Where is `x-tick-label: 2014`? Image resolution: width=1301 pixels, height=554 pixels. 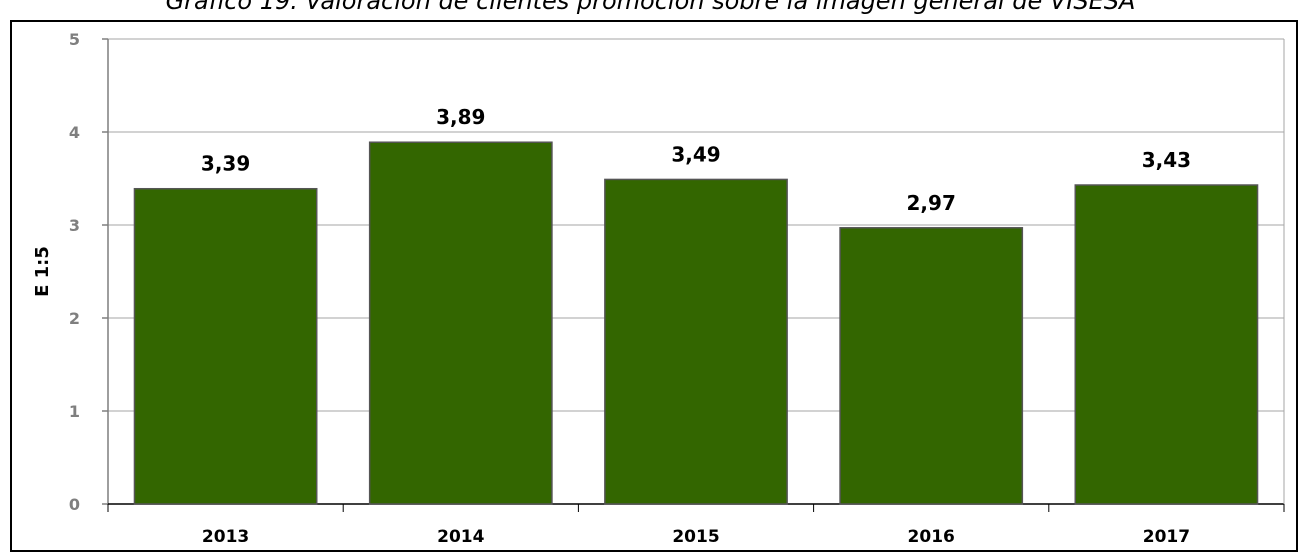
x-tick-label: 2014 is located at coordinates (460, 537).